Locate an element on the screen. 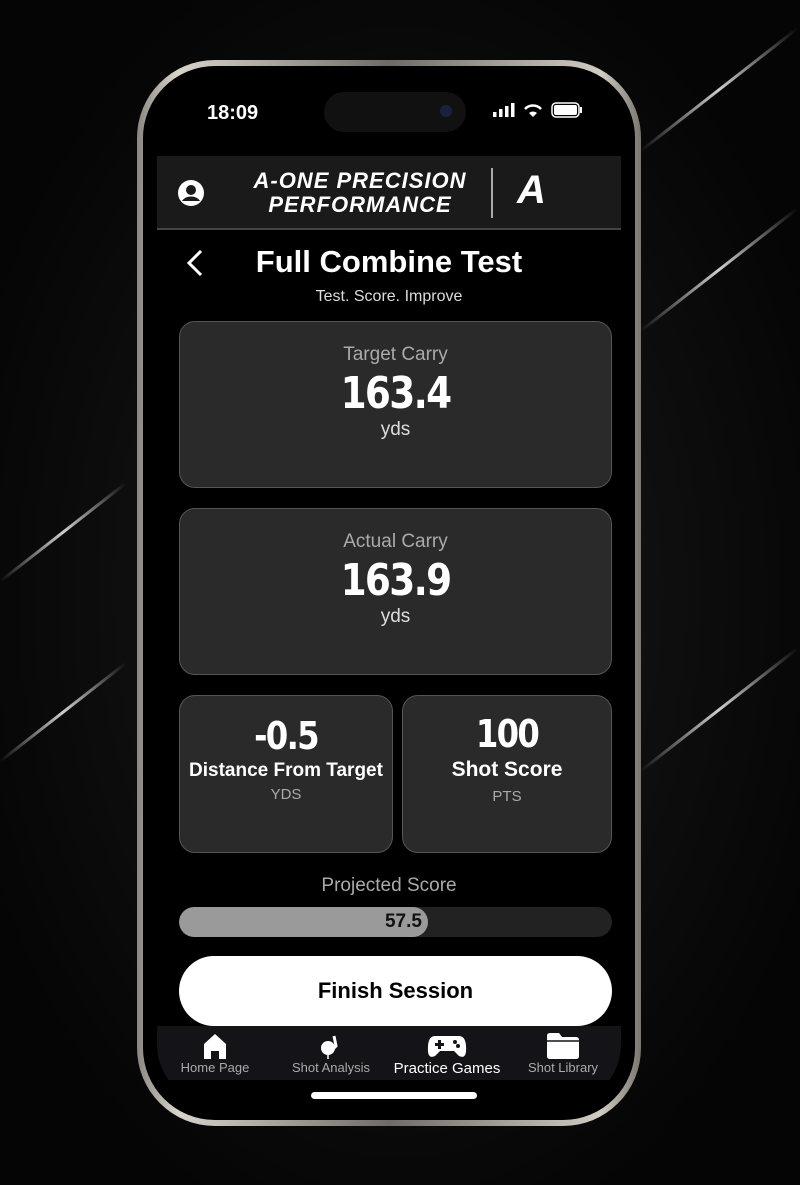 Image resolution: width=800 pixels, height=1185 pixels. nav-shot-library: Shot Library is located at coordinates (563, 1053).